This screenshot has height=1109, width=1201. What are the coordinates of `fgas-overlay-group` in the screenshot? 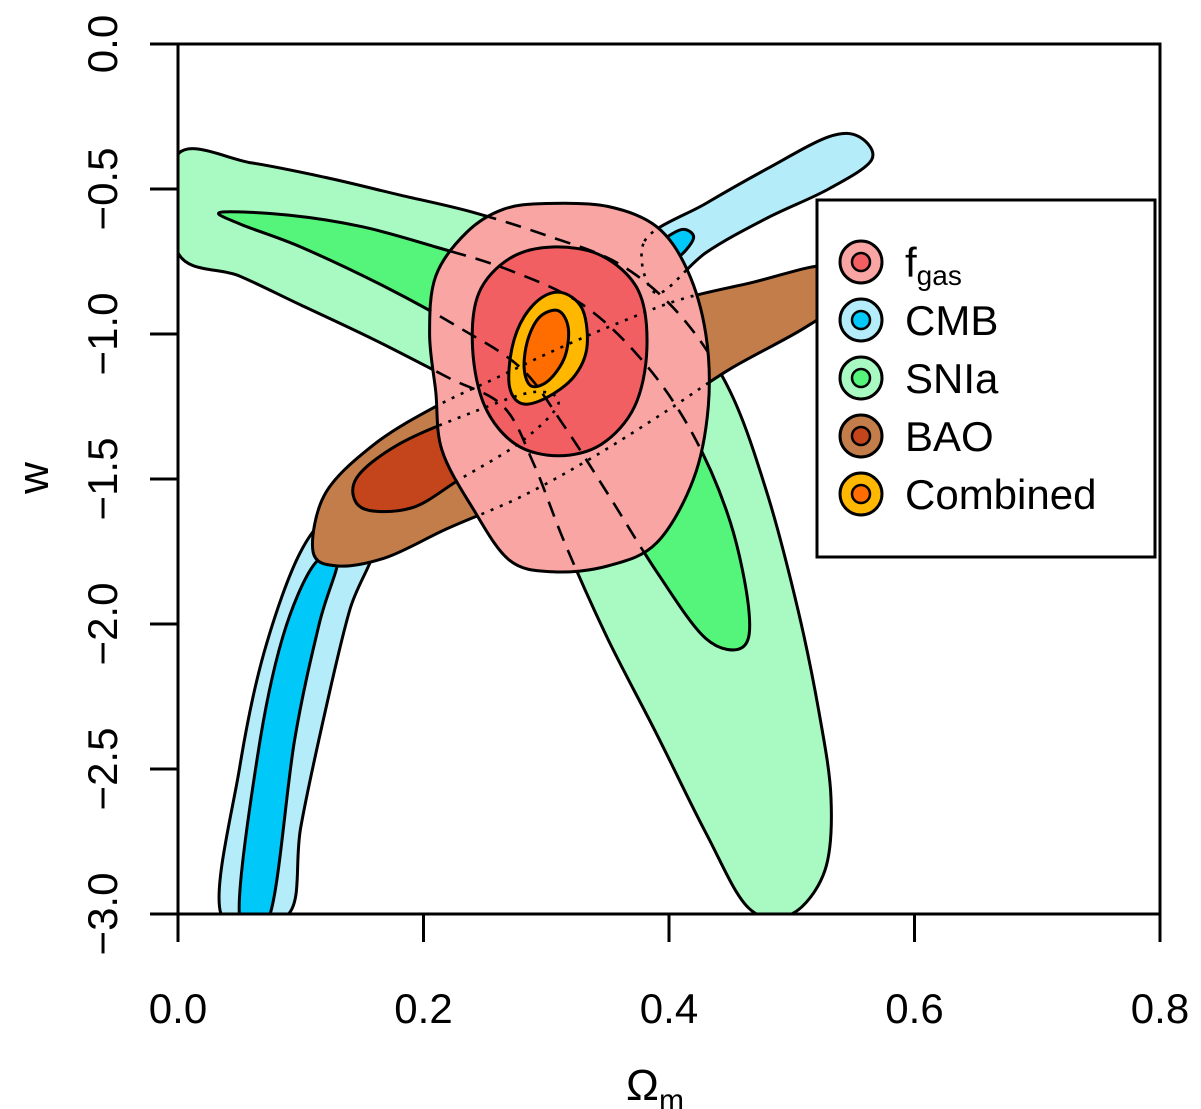 It's located at (569, 388).